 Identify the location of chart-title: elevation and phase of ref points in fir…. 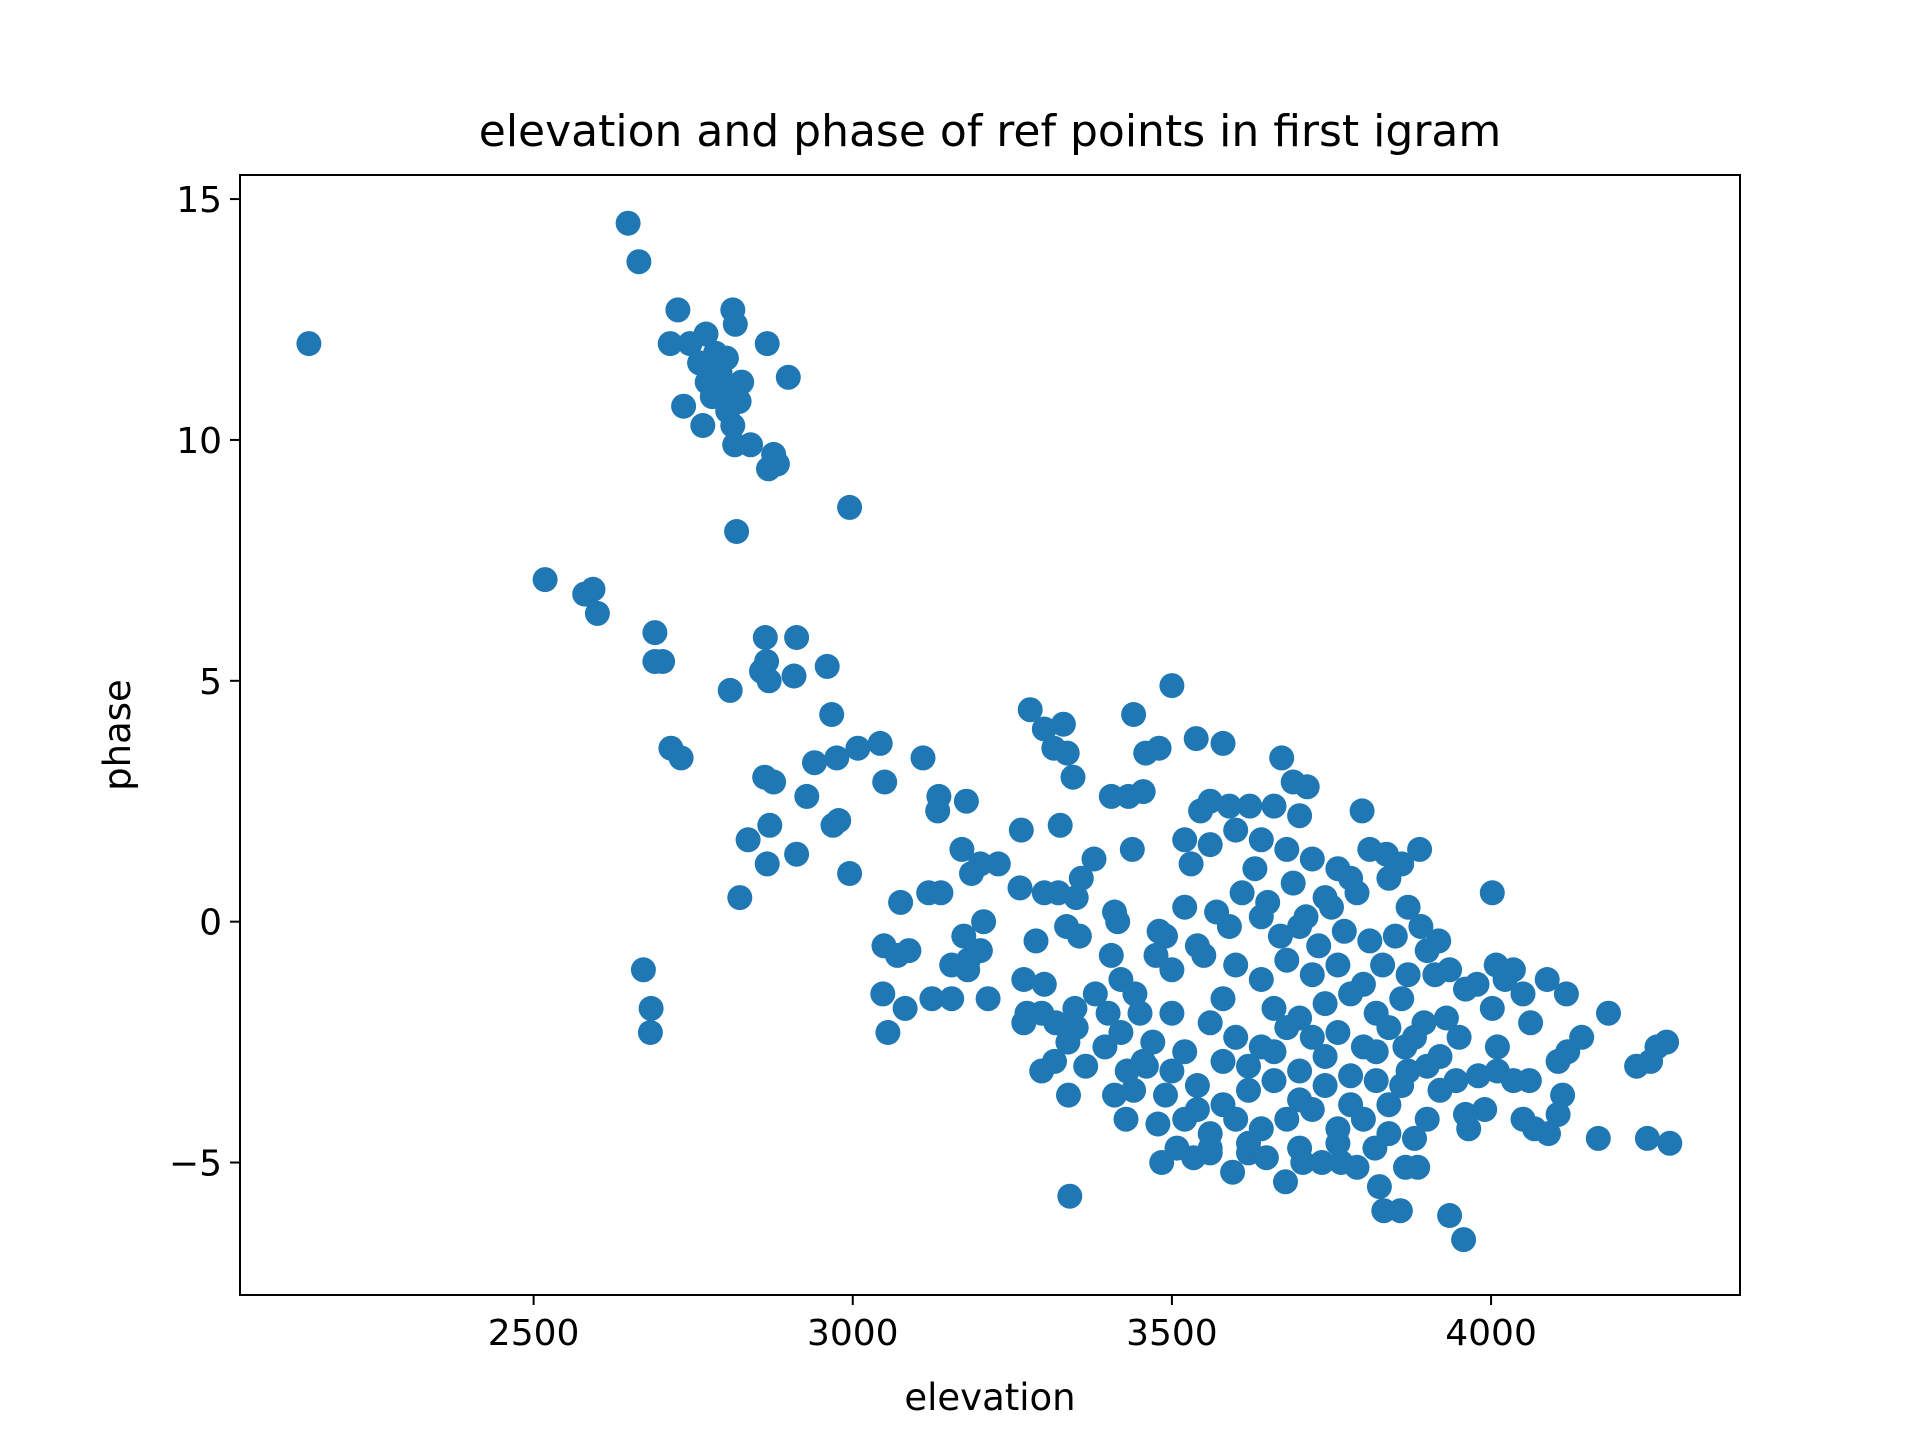
(990, 131).